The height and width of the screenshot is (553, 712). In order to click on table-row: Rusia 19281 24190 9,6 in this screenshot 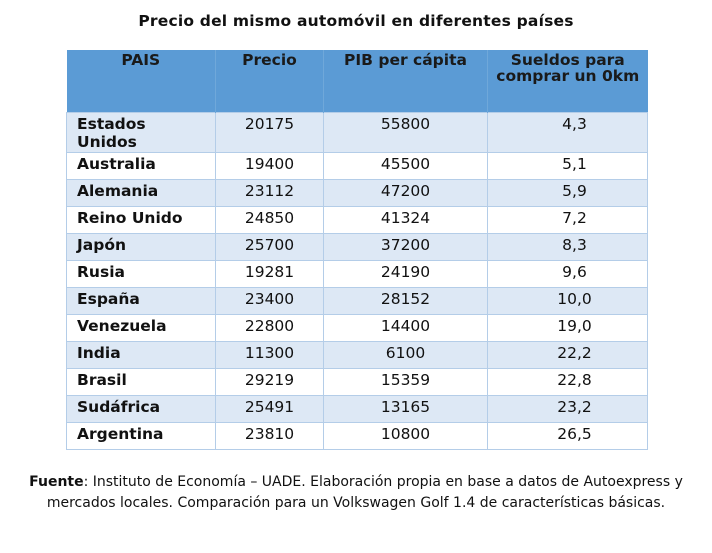, I will do `click(357, 274)`.